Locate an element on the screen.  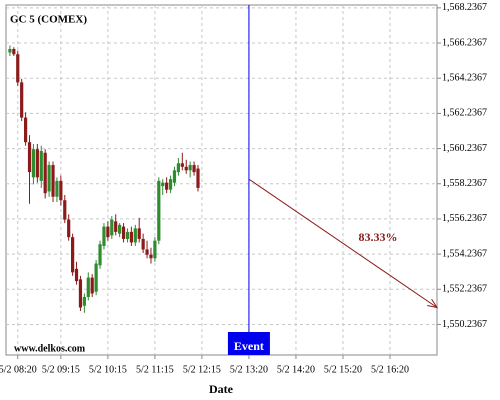
x-tick-label: 5/2 08:20 is located at coordinates (18, 369).